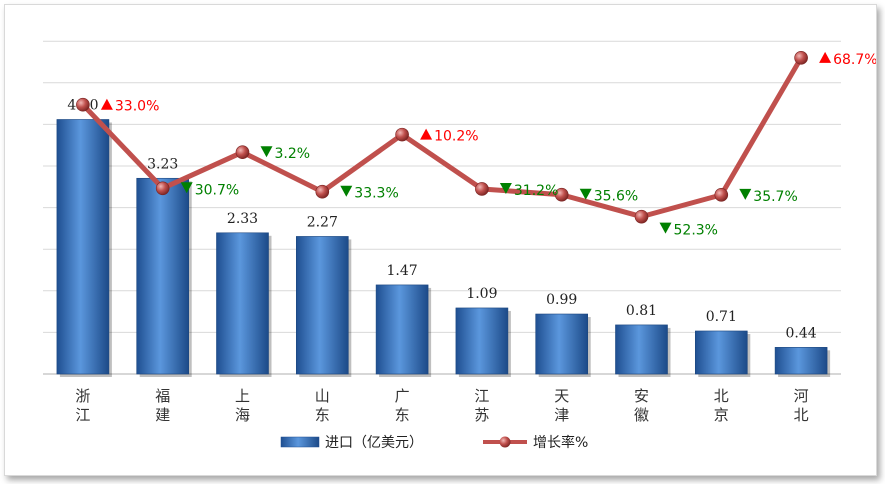 The image size is (885, 484). I want to click on category-label: 上, so click(242, 396).